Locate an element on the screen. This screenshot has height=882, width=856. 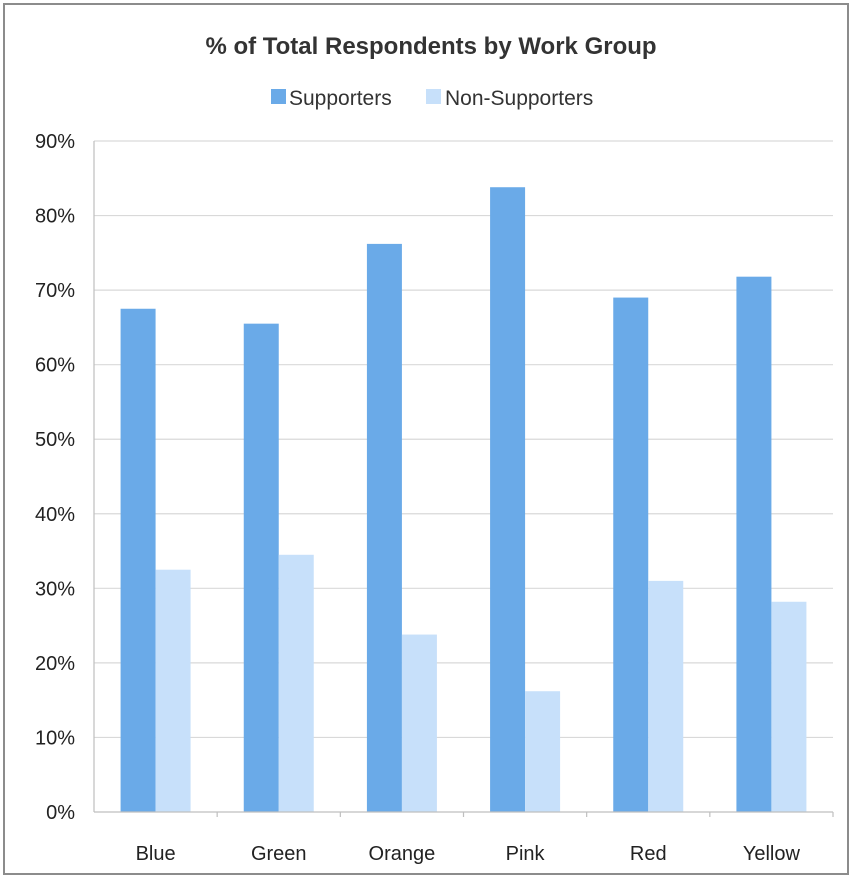
y-tick-label: 70% is located at coordinates (55, 291).